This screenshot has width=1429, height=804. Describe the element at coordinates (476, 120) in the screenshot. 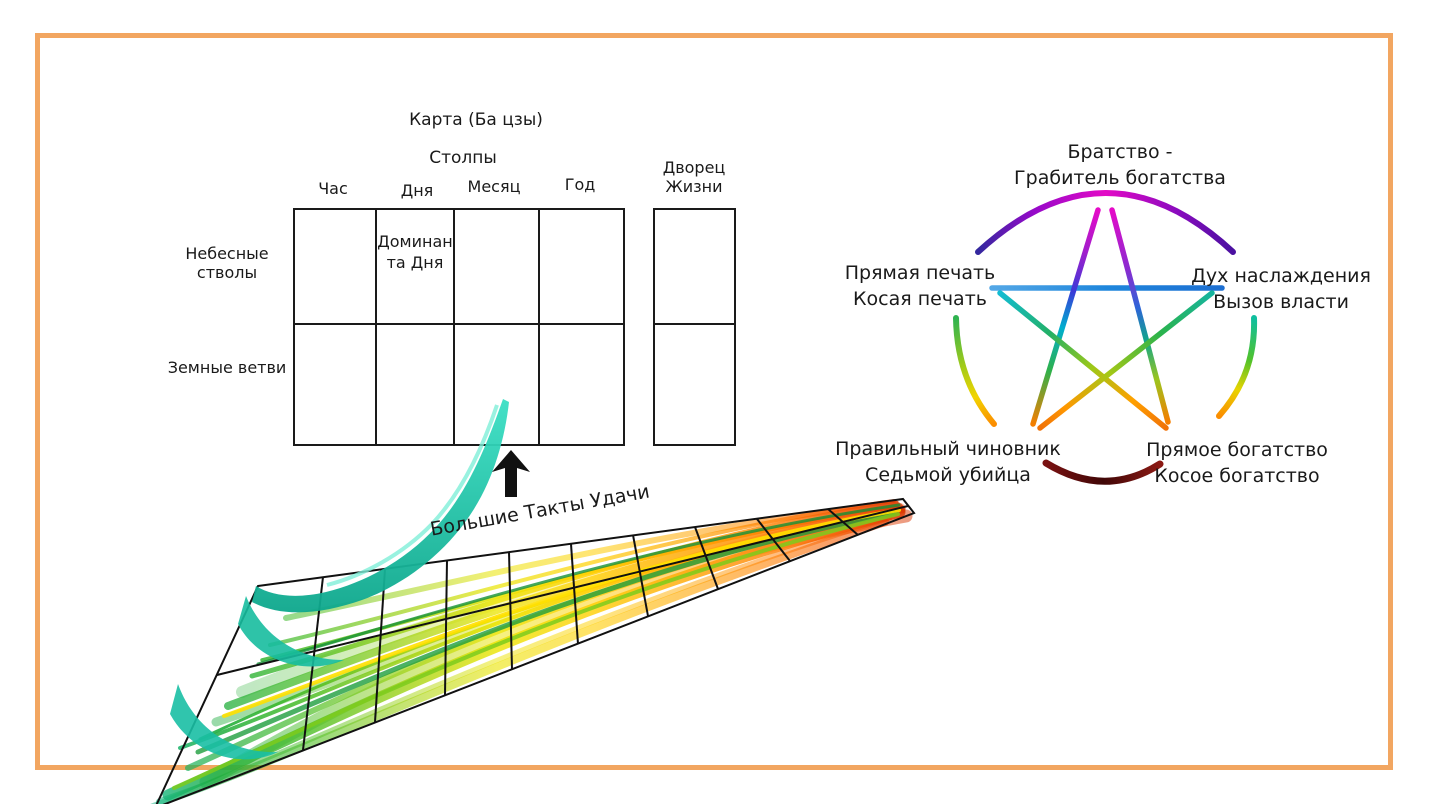

I see `chart-title: Карта (Ба цзы)` at that location.